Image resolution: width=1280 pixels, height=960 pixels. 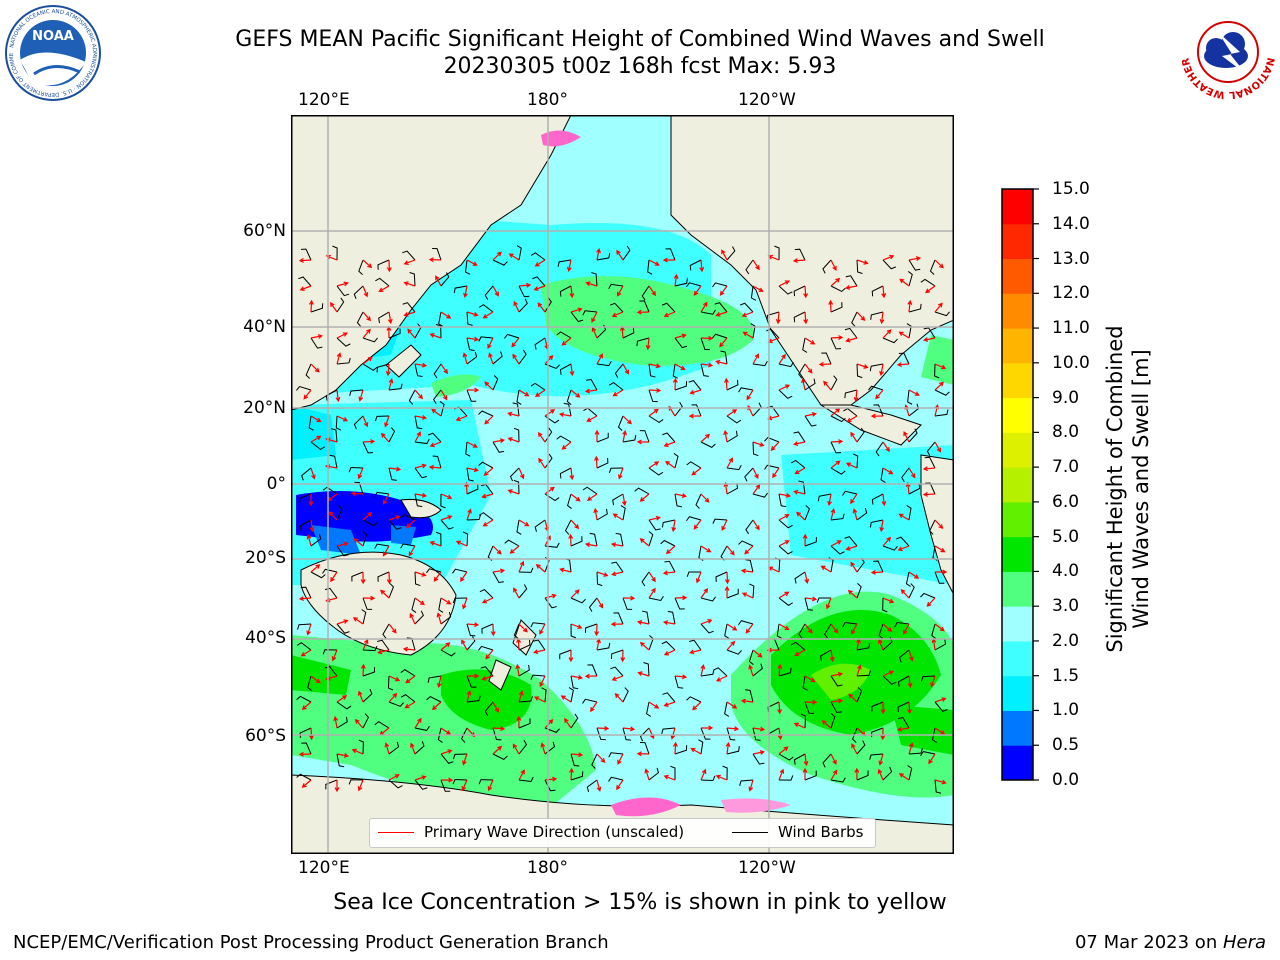 I want to click on lon-tick-top-120w: 120°W, so click(x=767, y=100).